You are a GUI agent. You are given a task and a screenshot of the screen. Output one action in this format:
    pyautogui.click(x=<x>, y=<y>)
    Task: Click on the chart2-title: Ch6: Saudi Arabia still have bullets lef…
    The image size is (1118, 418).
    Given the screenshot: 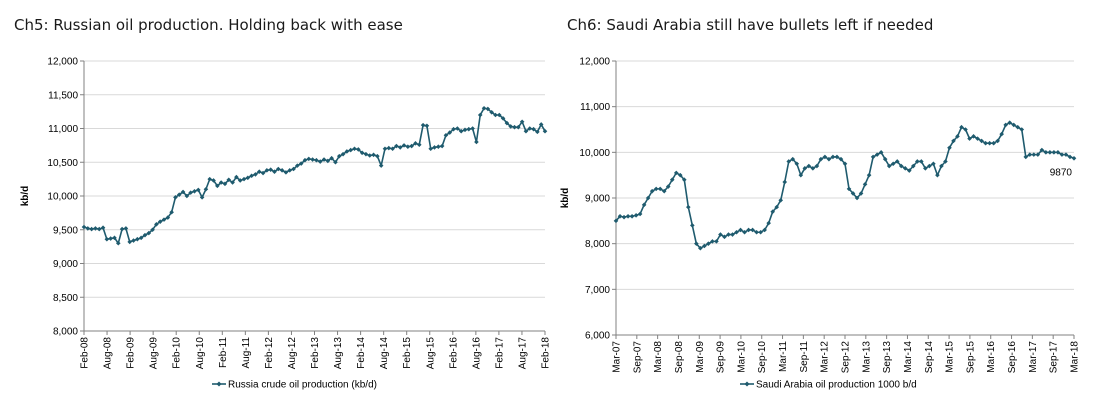 What is the action you would take?
    pyautogui.click(x=750, y=25)
    